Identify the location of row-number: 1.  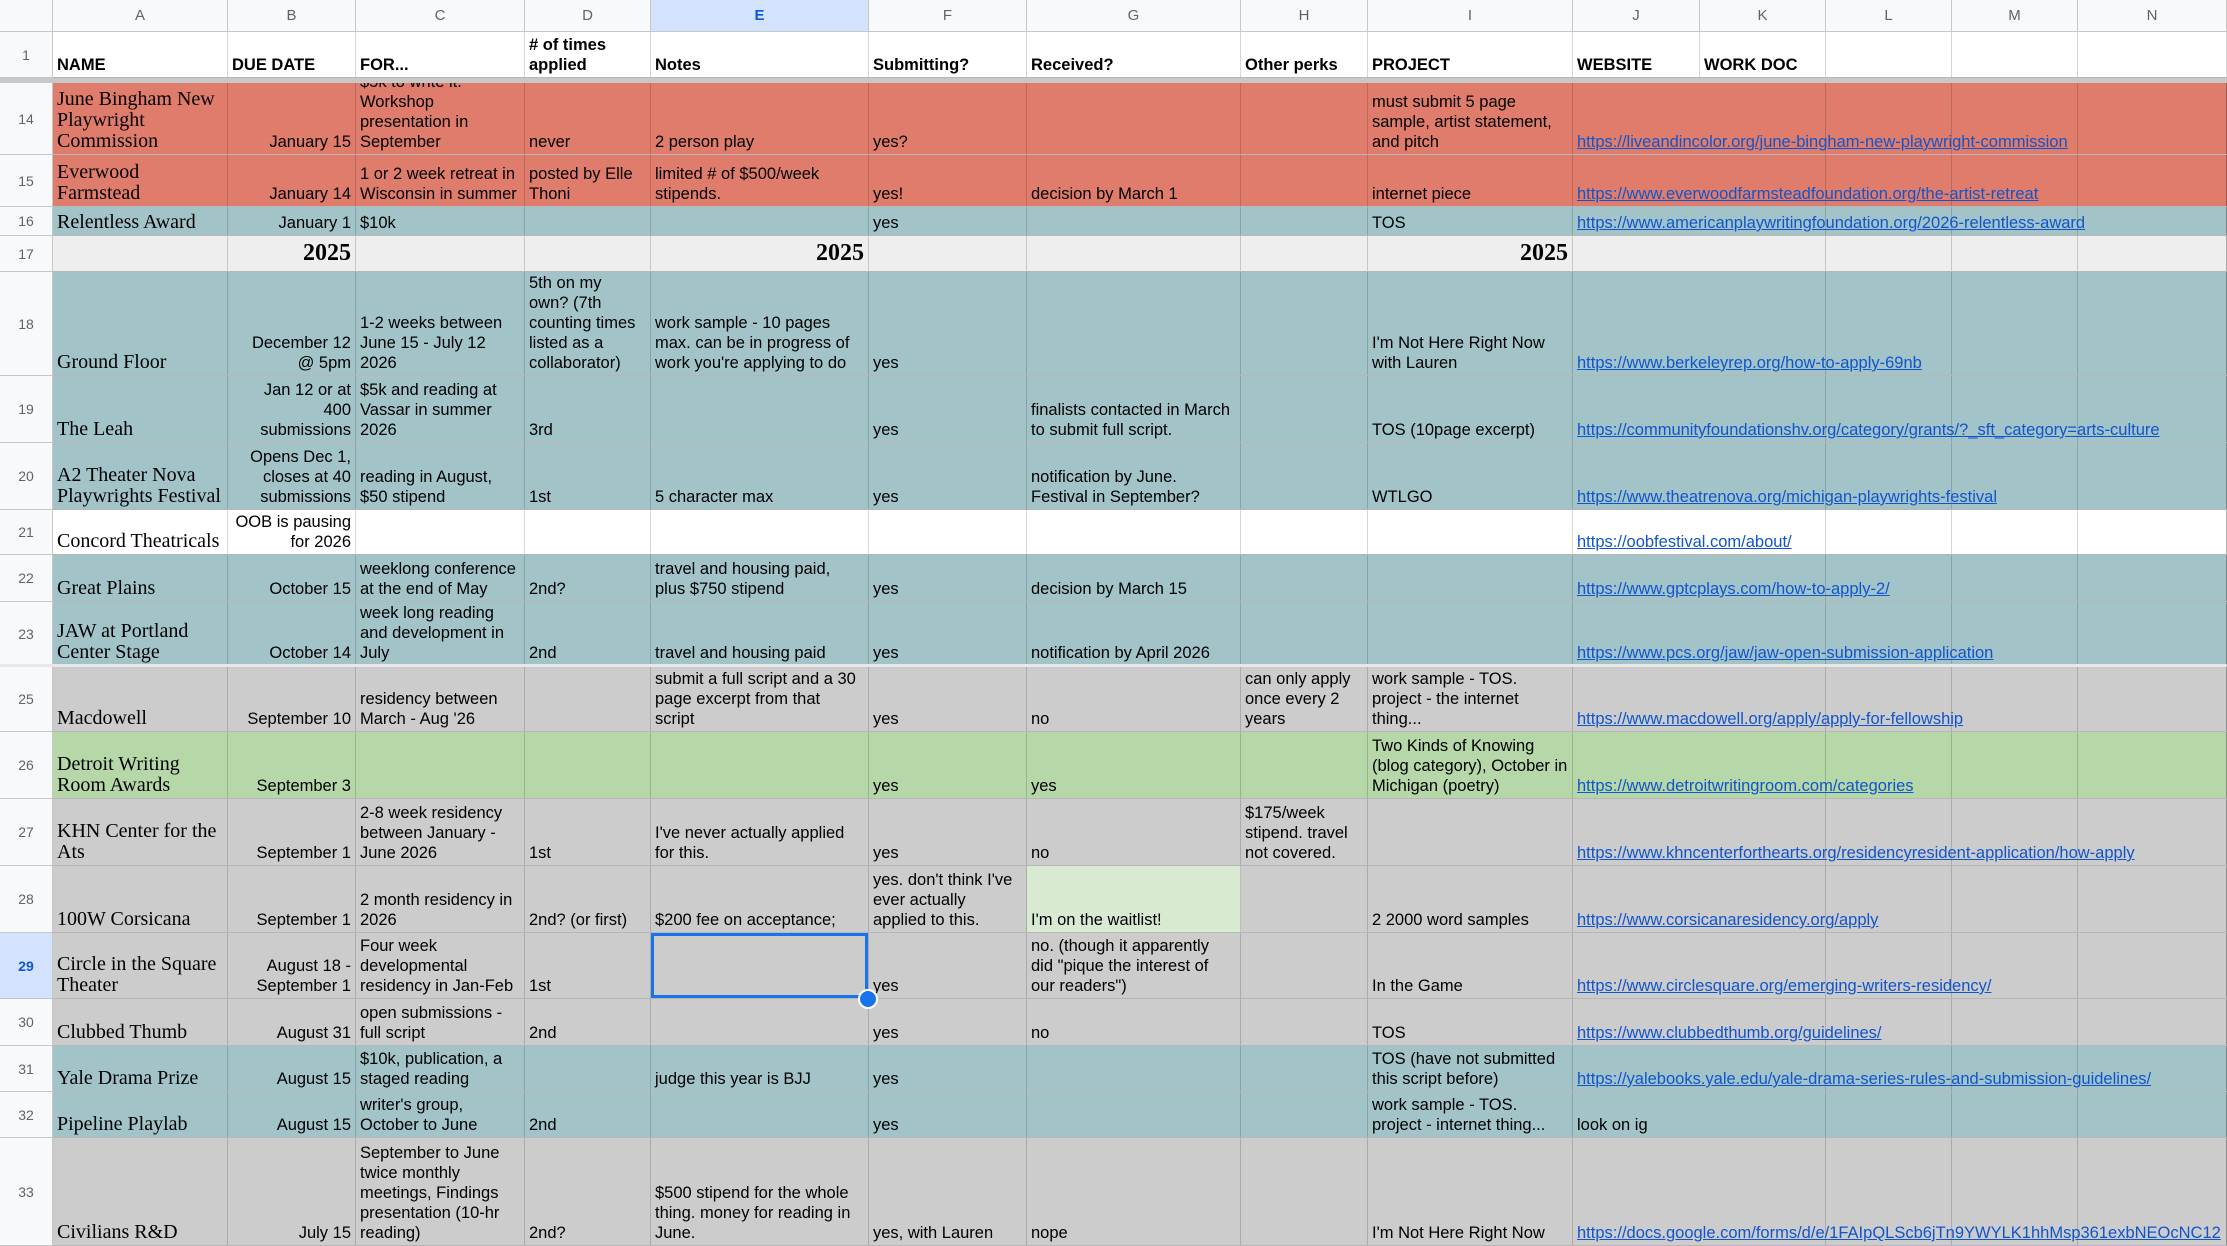
(26, 55).